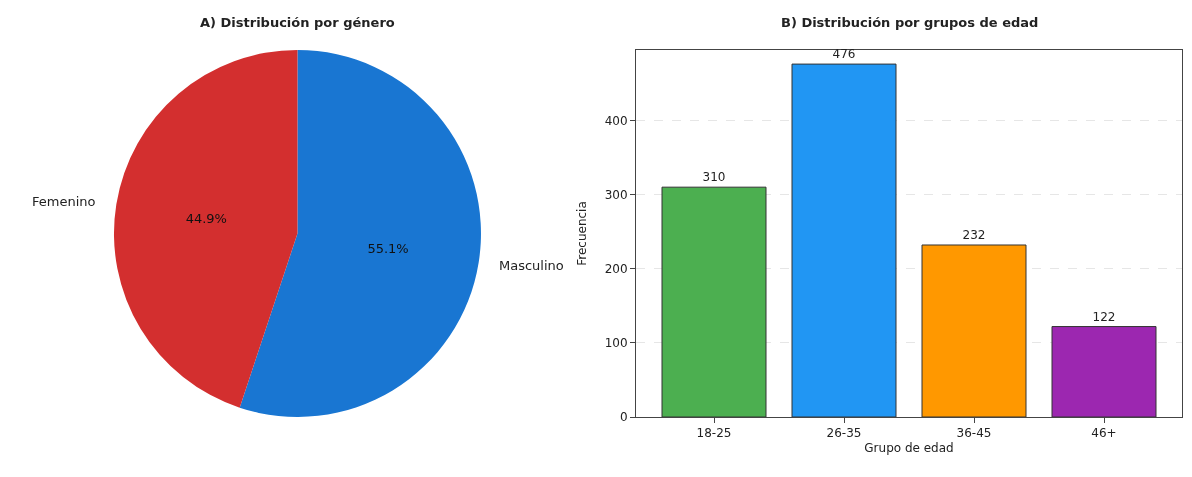 This screenshot has height=477, width=1192. I want to click on data-label: 55.1%, so click(388, 248).